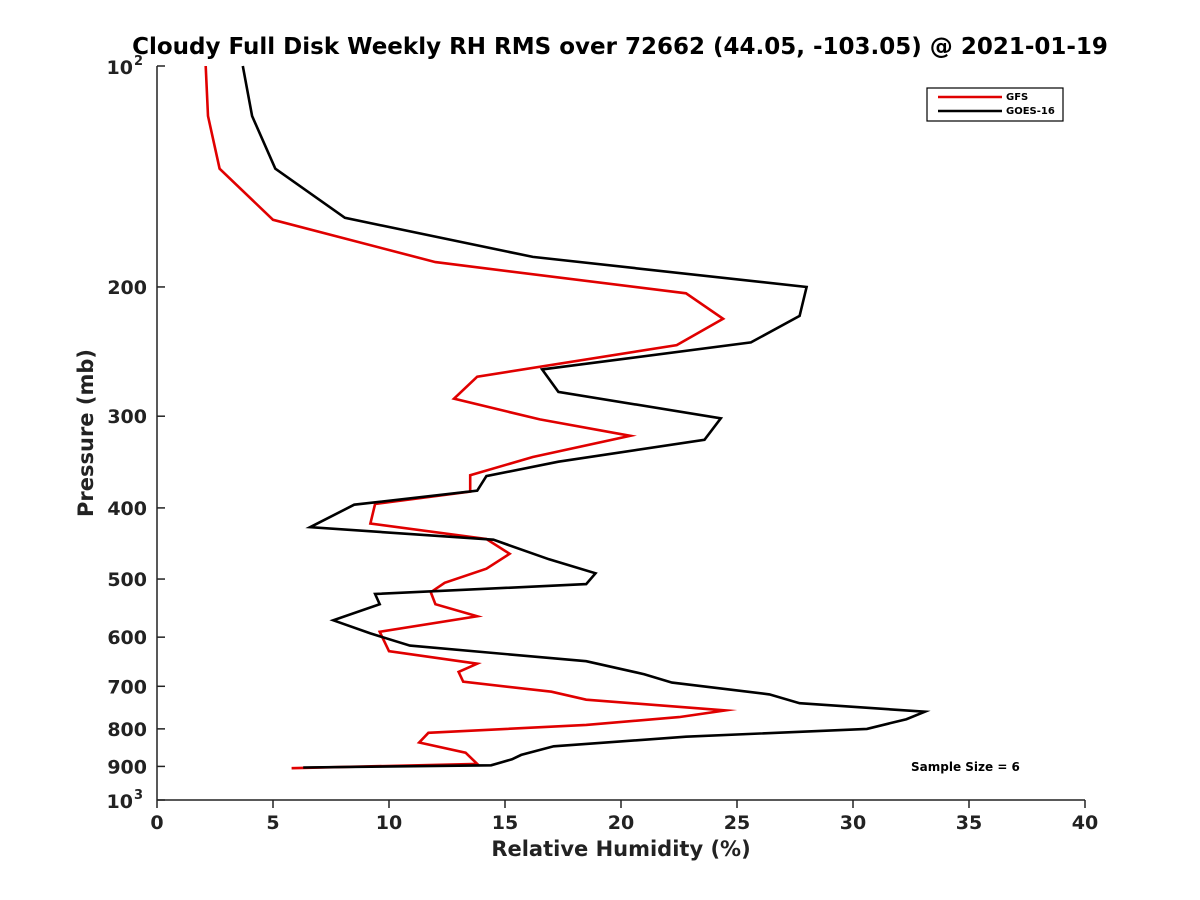  I want to click on x-tick-label-4: 20, so click(621, 823).